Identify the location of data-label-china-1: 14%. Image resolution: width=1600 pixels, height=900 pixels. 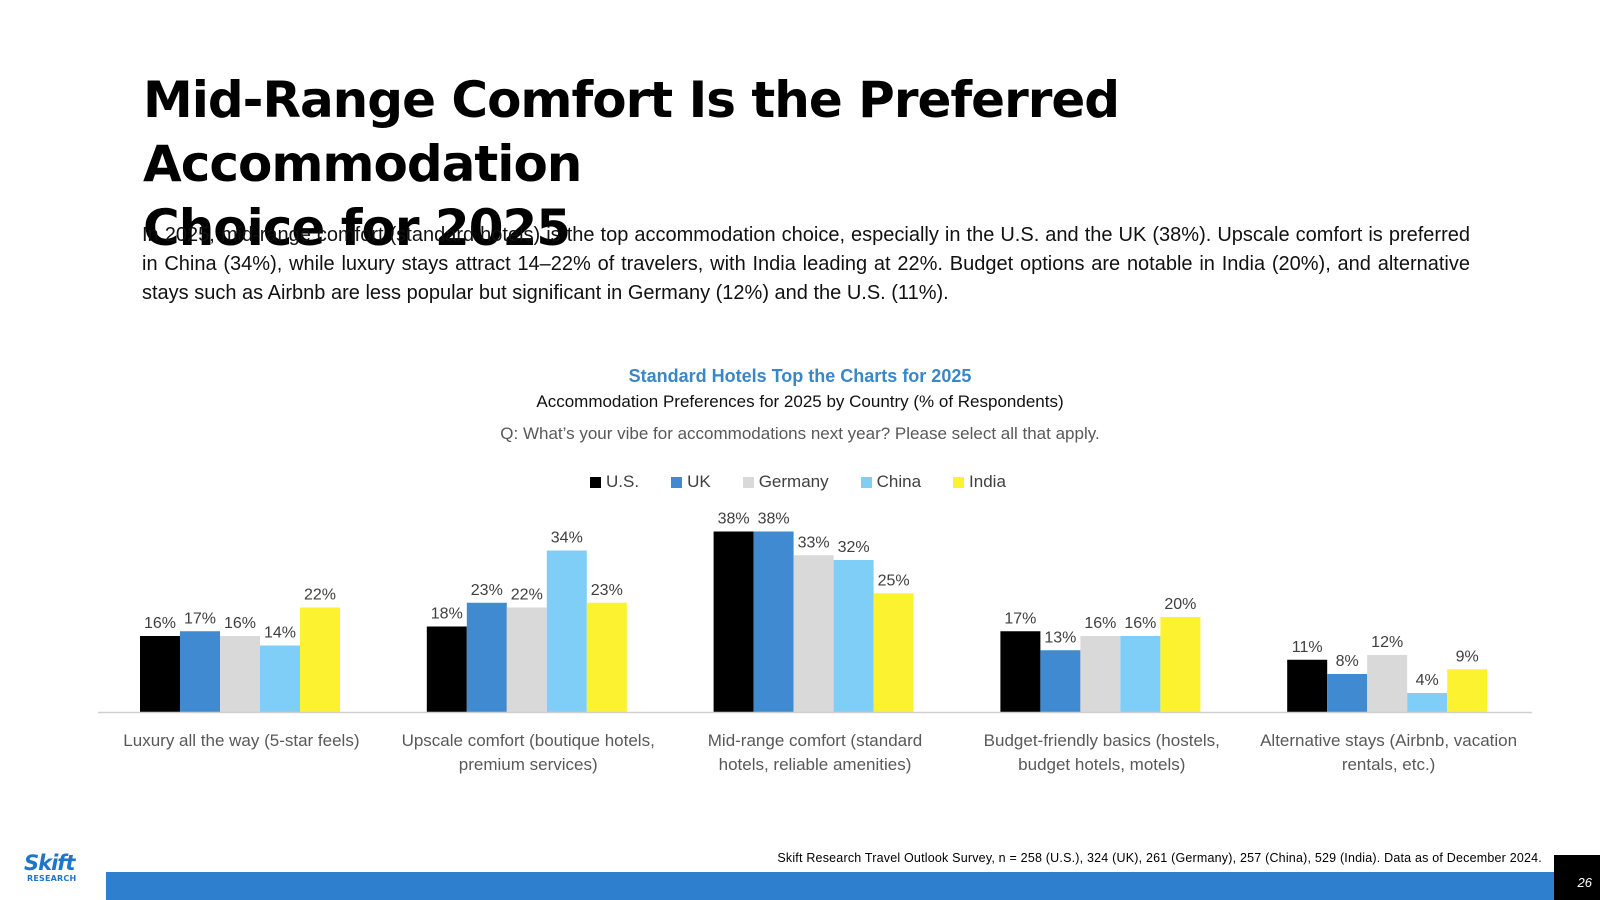
(280, 633).